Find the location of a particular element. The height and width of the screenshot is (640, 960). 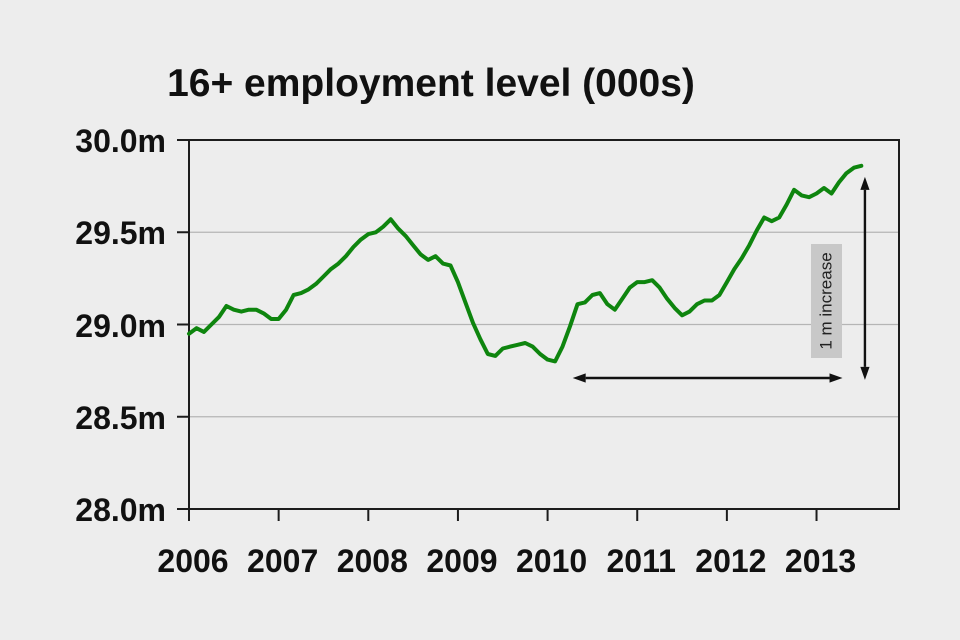

x-tick-label: 2008 is located at coordinates (372, 561).